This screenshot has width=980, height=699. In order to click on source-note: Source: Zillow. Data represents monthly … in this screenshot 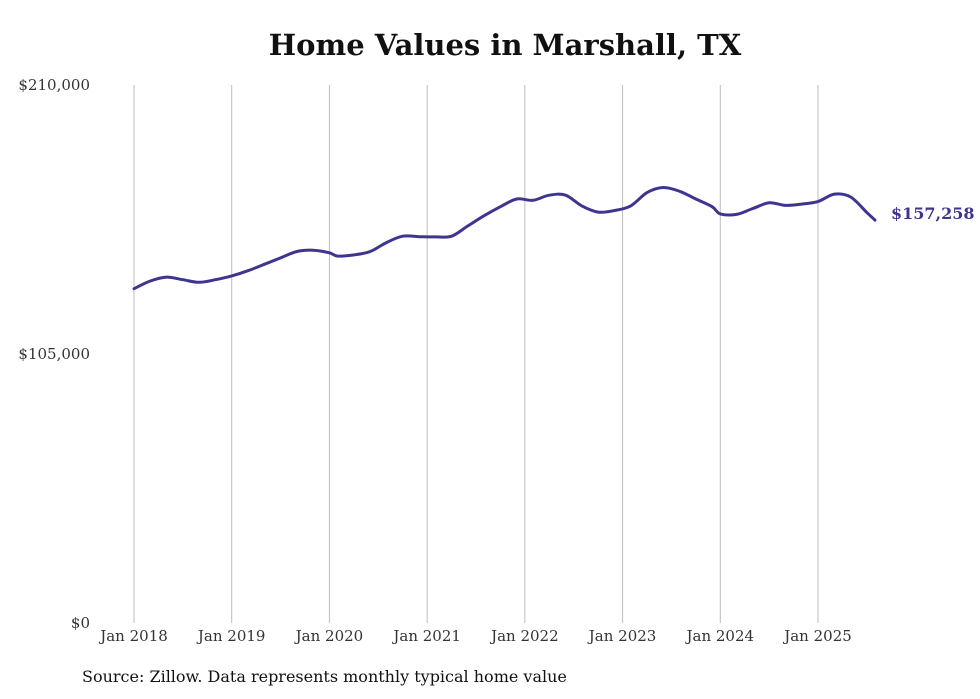, I will do `click(324, 676)`.